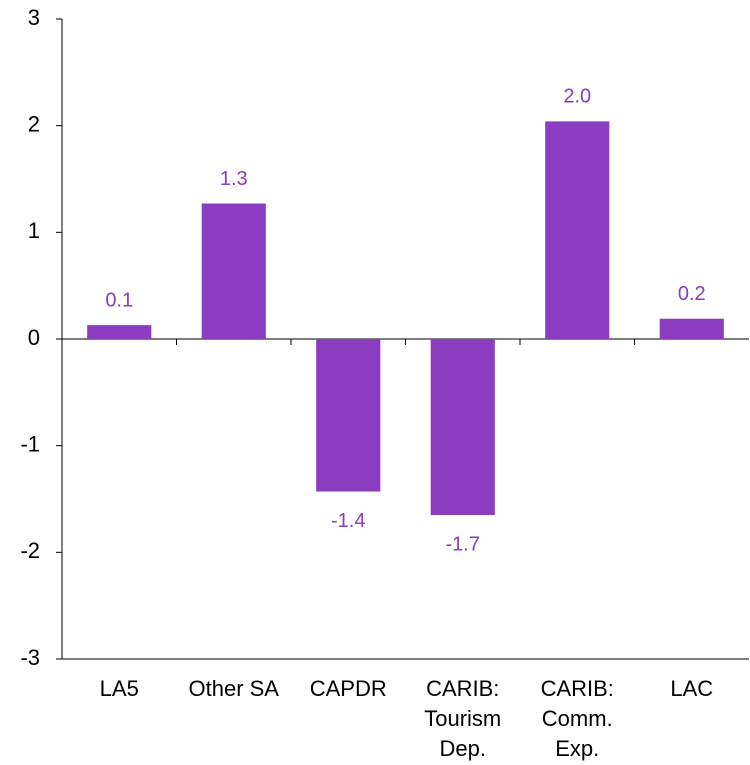  I want to click on value-label: 1.3, so click(234, 179).